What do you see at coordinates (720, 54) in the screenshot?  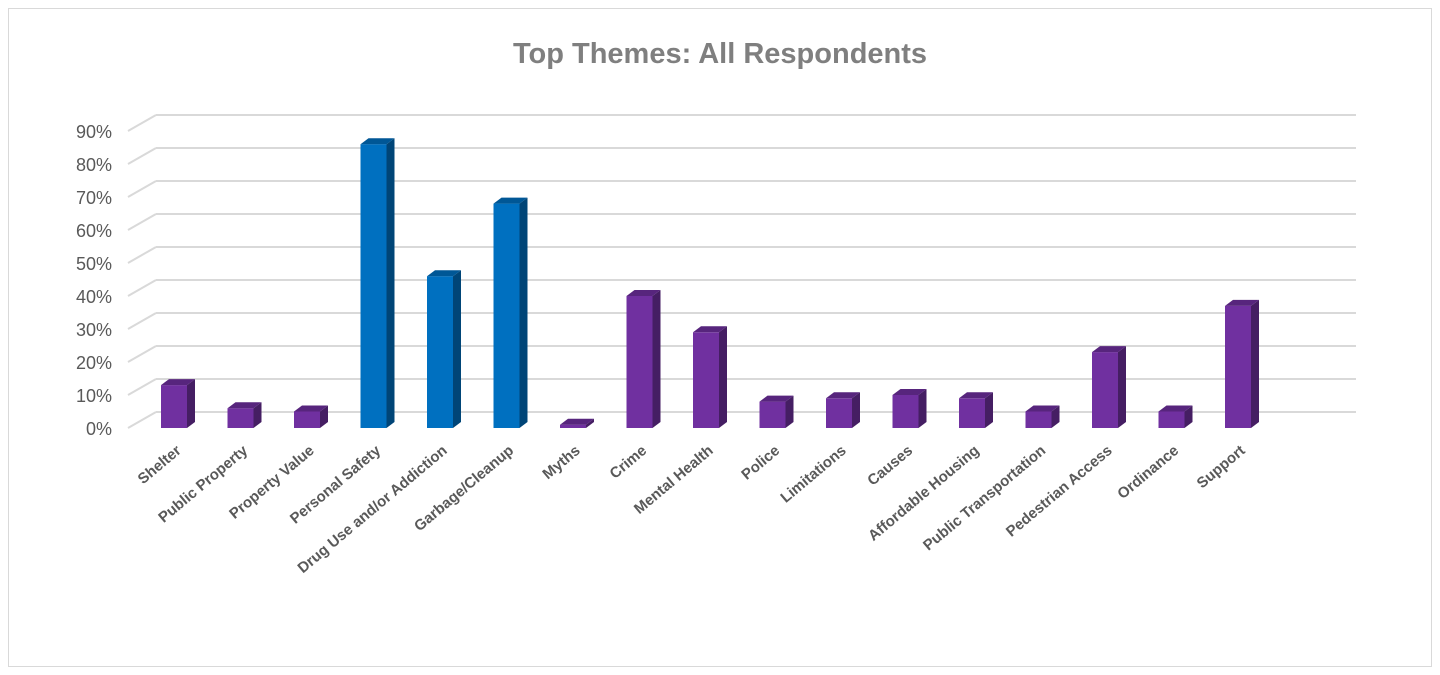 I see `chart-title: Top Themes: All Respondents` at bounding box center [720, 54].